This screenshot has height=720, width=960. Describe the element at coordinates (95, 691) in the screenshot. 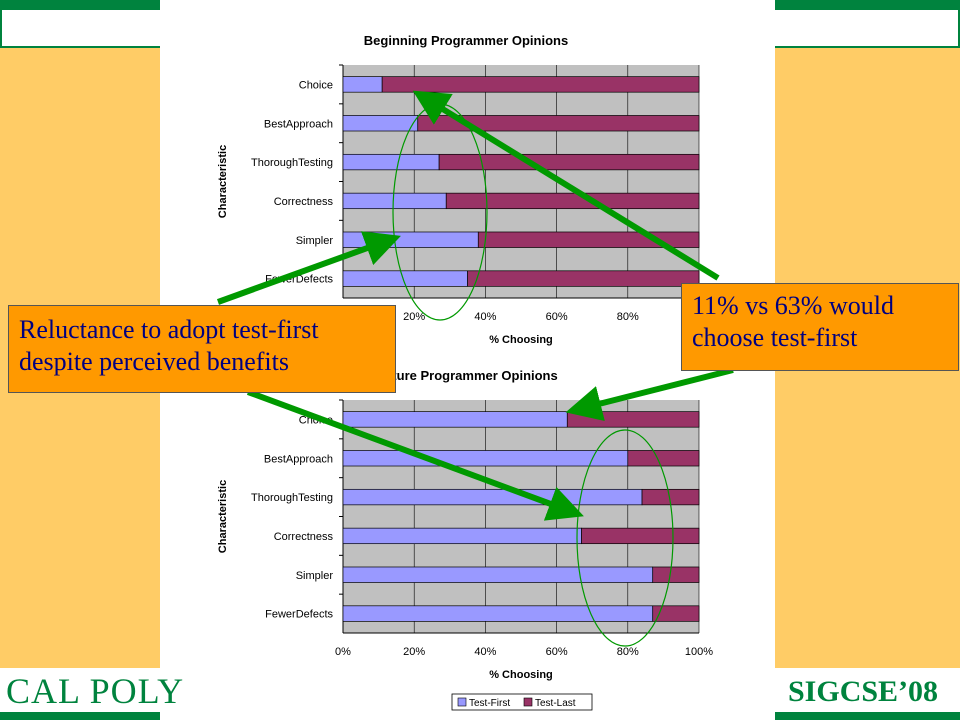

I see `cal-poly-logo: CAL POLY` at that location.